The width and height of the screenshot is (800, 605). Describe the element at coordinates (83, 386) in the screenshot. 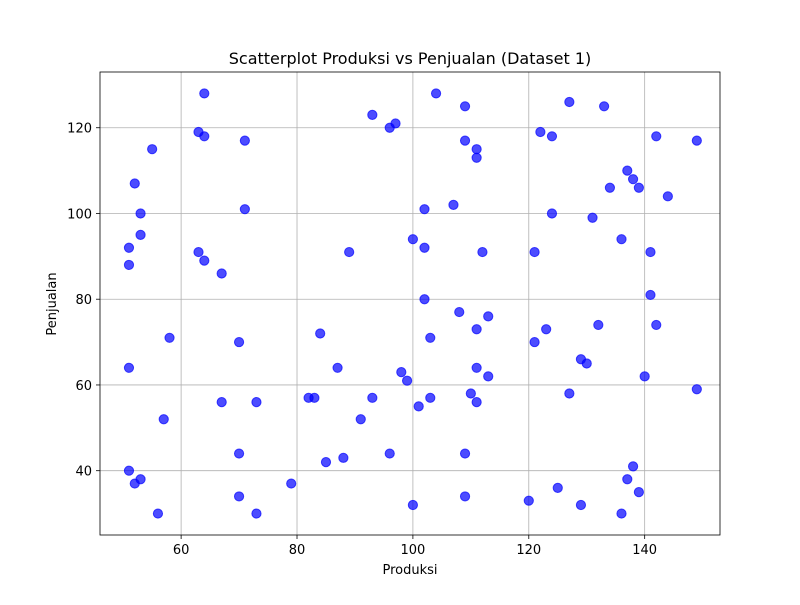

I see `y-tick-label: 60` at that location.